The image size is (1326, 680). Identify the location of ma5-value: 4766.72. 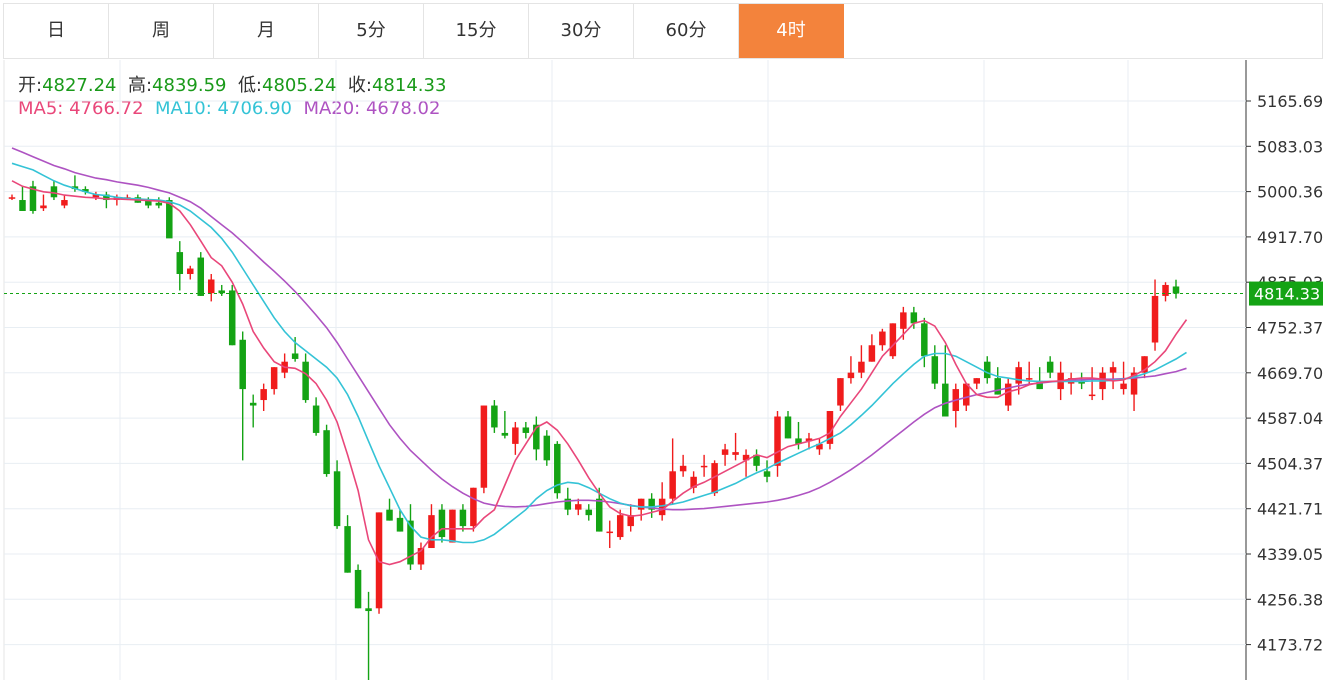
(106, 108).